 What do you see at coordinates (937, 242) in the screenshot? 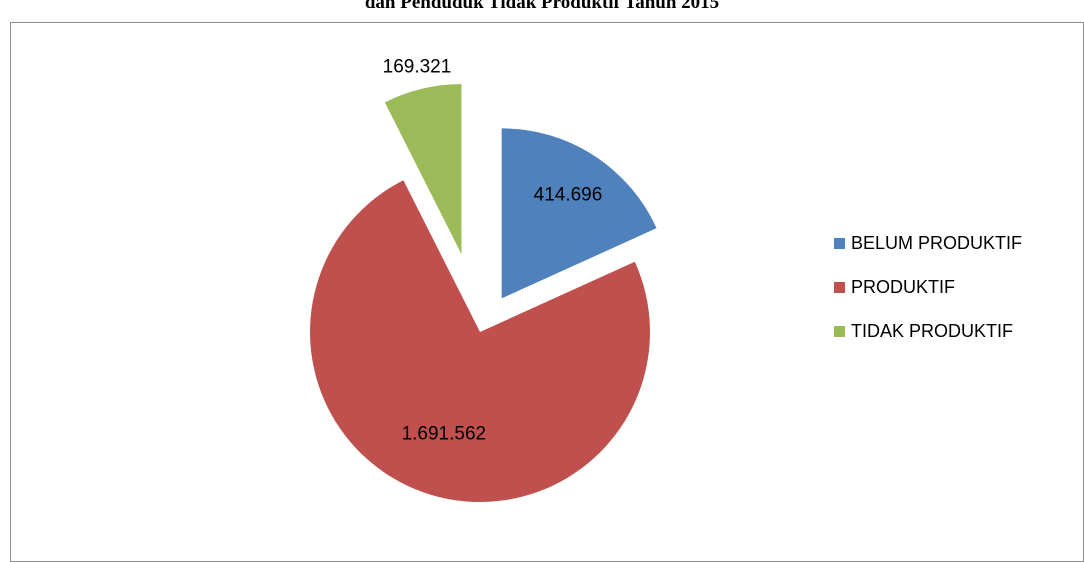
I see `legend-label-belum-produktif: BELUM PRODUKTIF` at bounding box center [937, 242].